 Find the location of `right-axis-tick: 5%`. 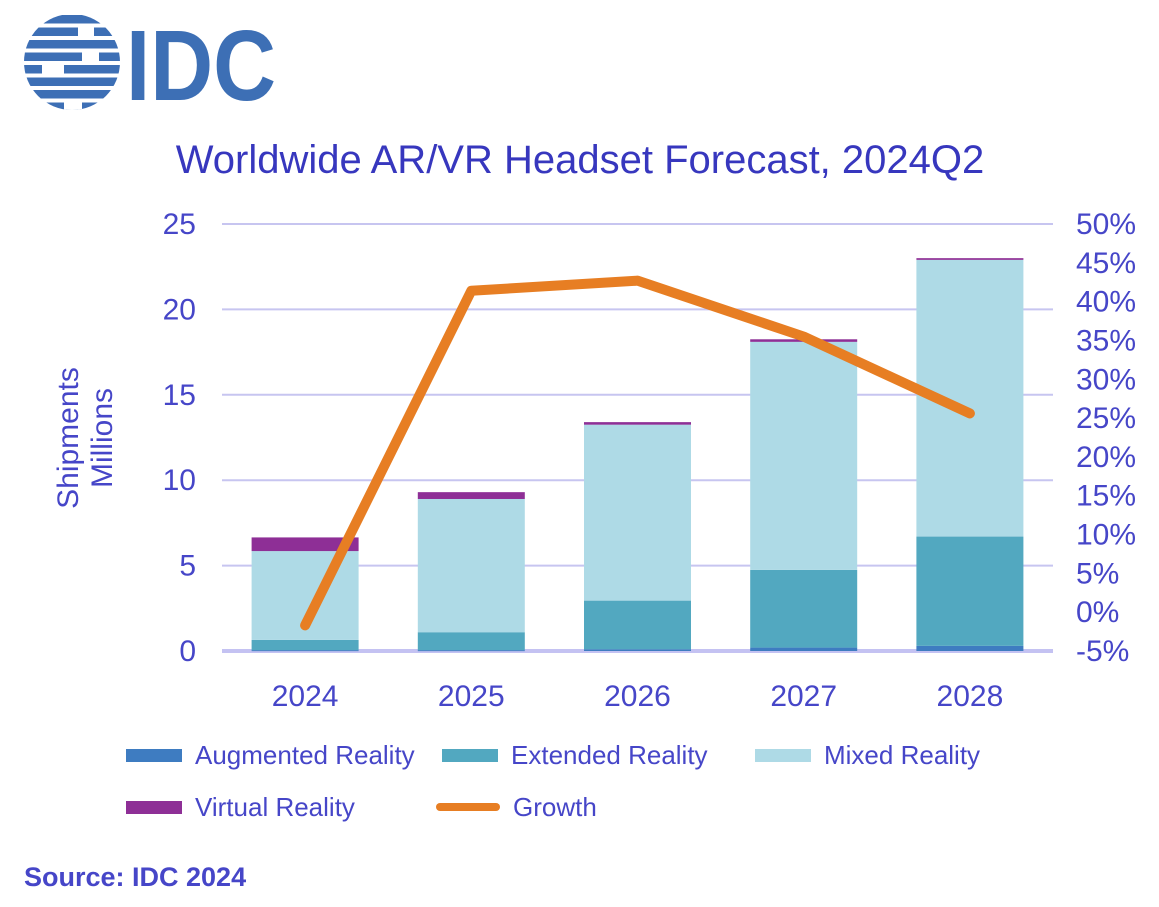

right-axis-tick: 5% is located at coordinates (1097, 573).